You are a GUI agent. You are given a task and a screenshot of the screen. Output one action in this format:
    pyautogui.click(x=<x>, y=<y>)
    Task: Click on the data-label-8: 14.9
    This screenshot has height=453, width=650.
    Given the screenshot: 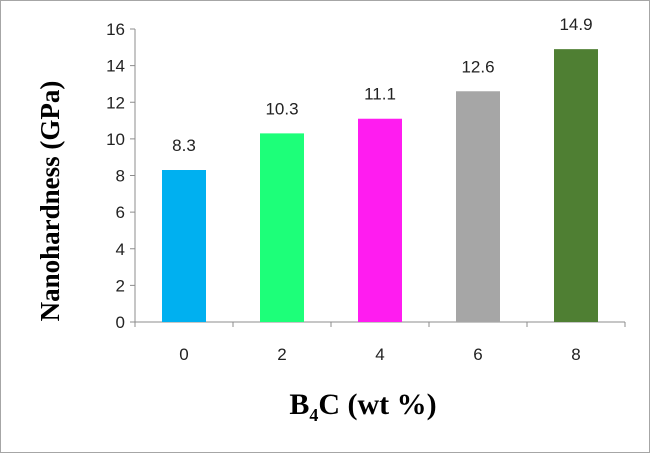 What is the action you would take?
    pyautogui.click(x=575, y=24)
    